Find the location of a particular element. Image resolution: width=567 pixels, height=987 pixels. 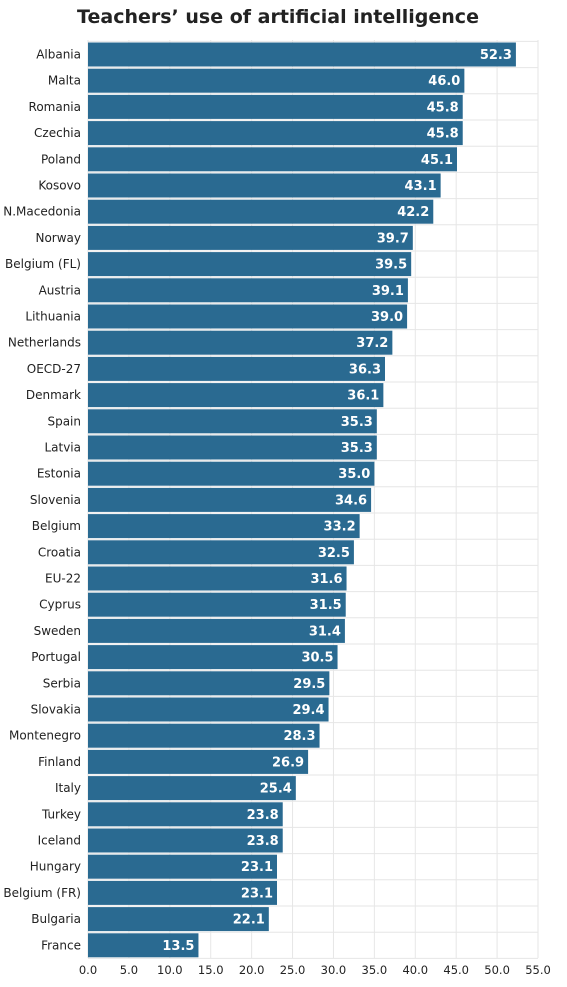

category-label: Norway is located at coordinates (58, 238).